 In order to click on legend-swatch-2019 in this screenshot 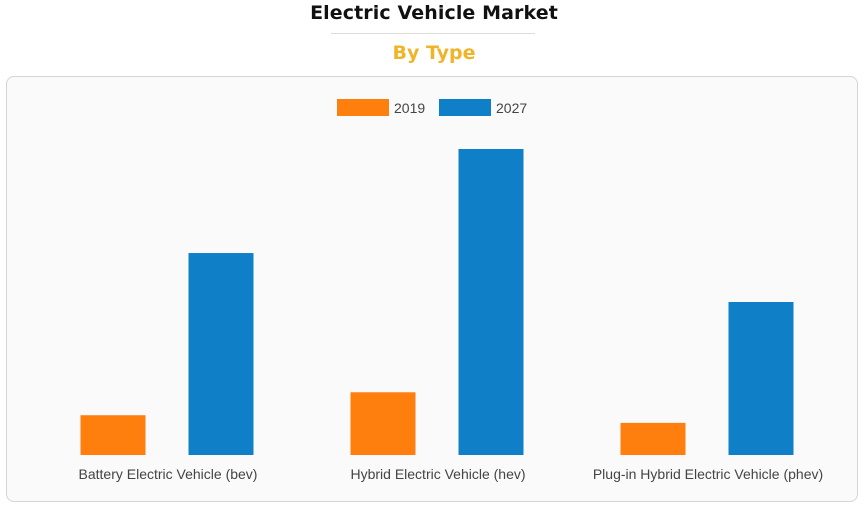, I will do `click(363, 107)`.